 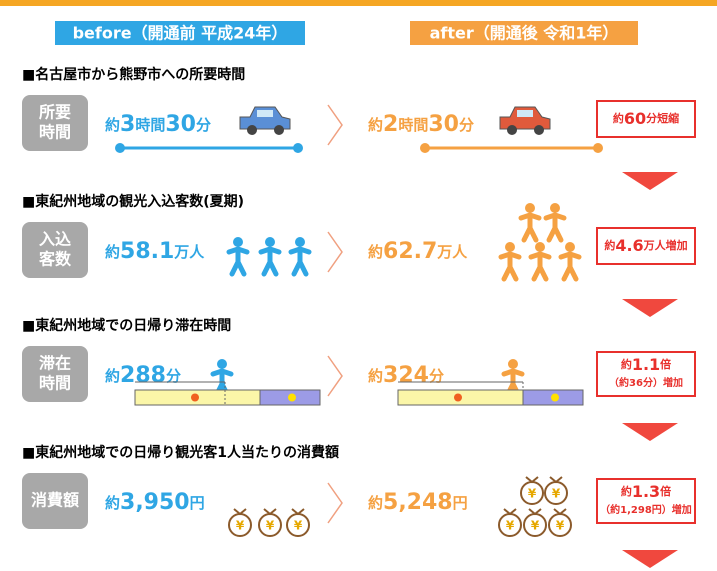 What do you see at coordinates (55, 363) in the screenshot?
I see `label-text: 滞在` at bounding box center [55, 363].